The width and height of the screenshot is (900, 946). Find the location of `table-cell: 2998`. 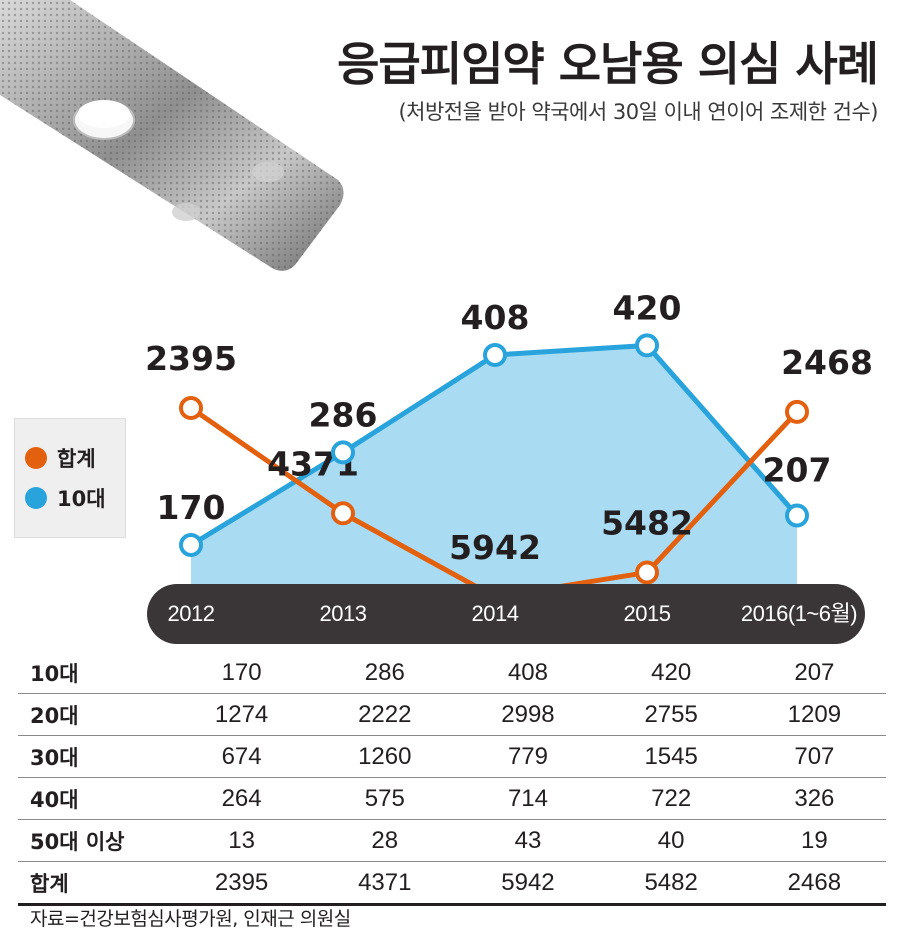

table-cell: 2998 is located at coordinates (528, 714).